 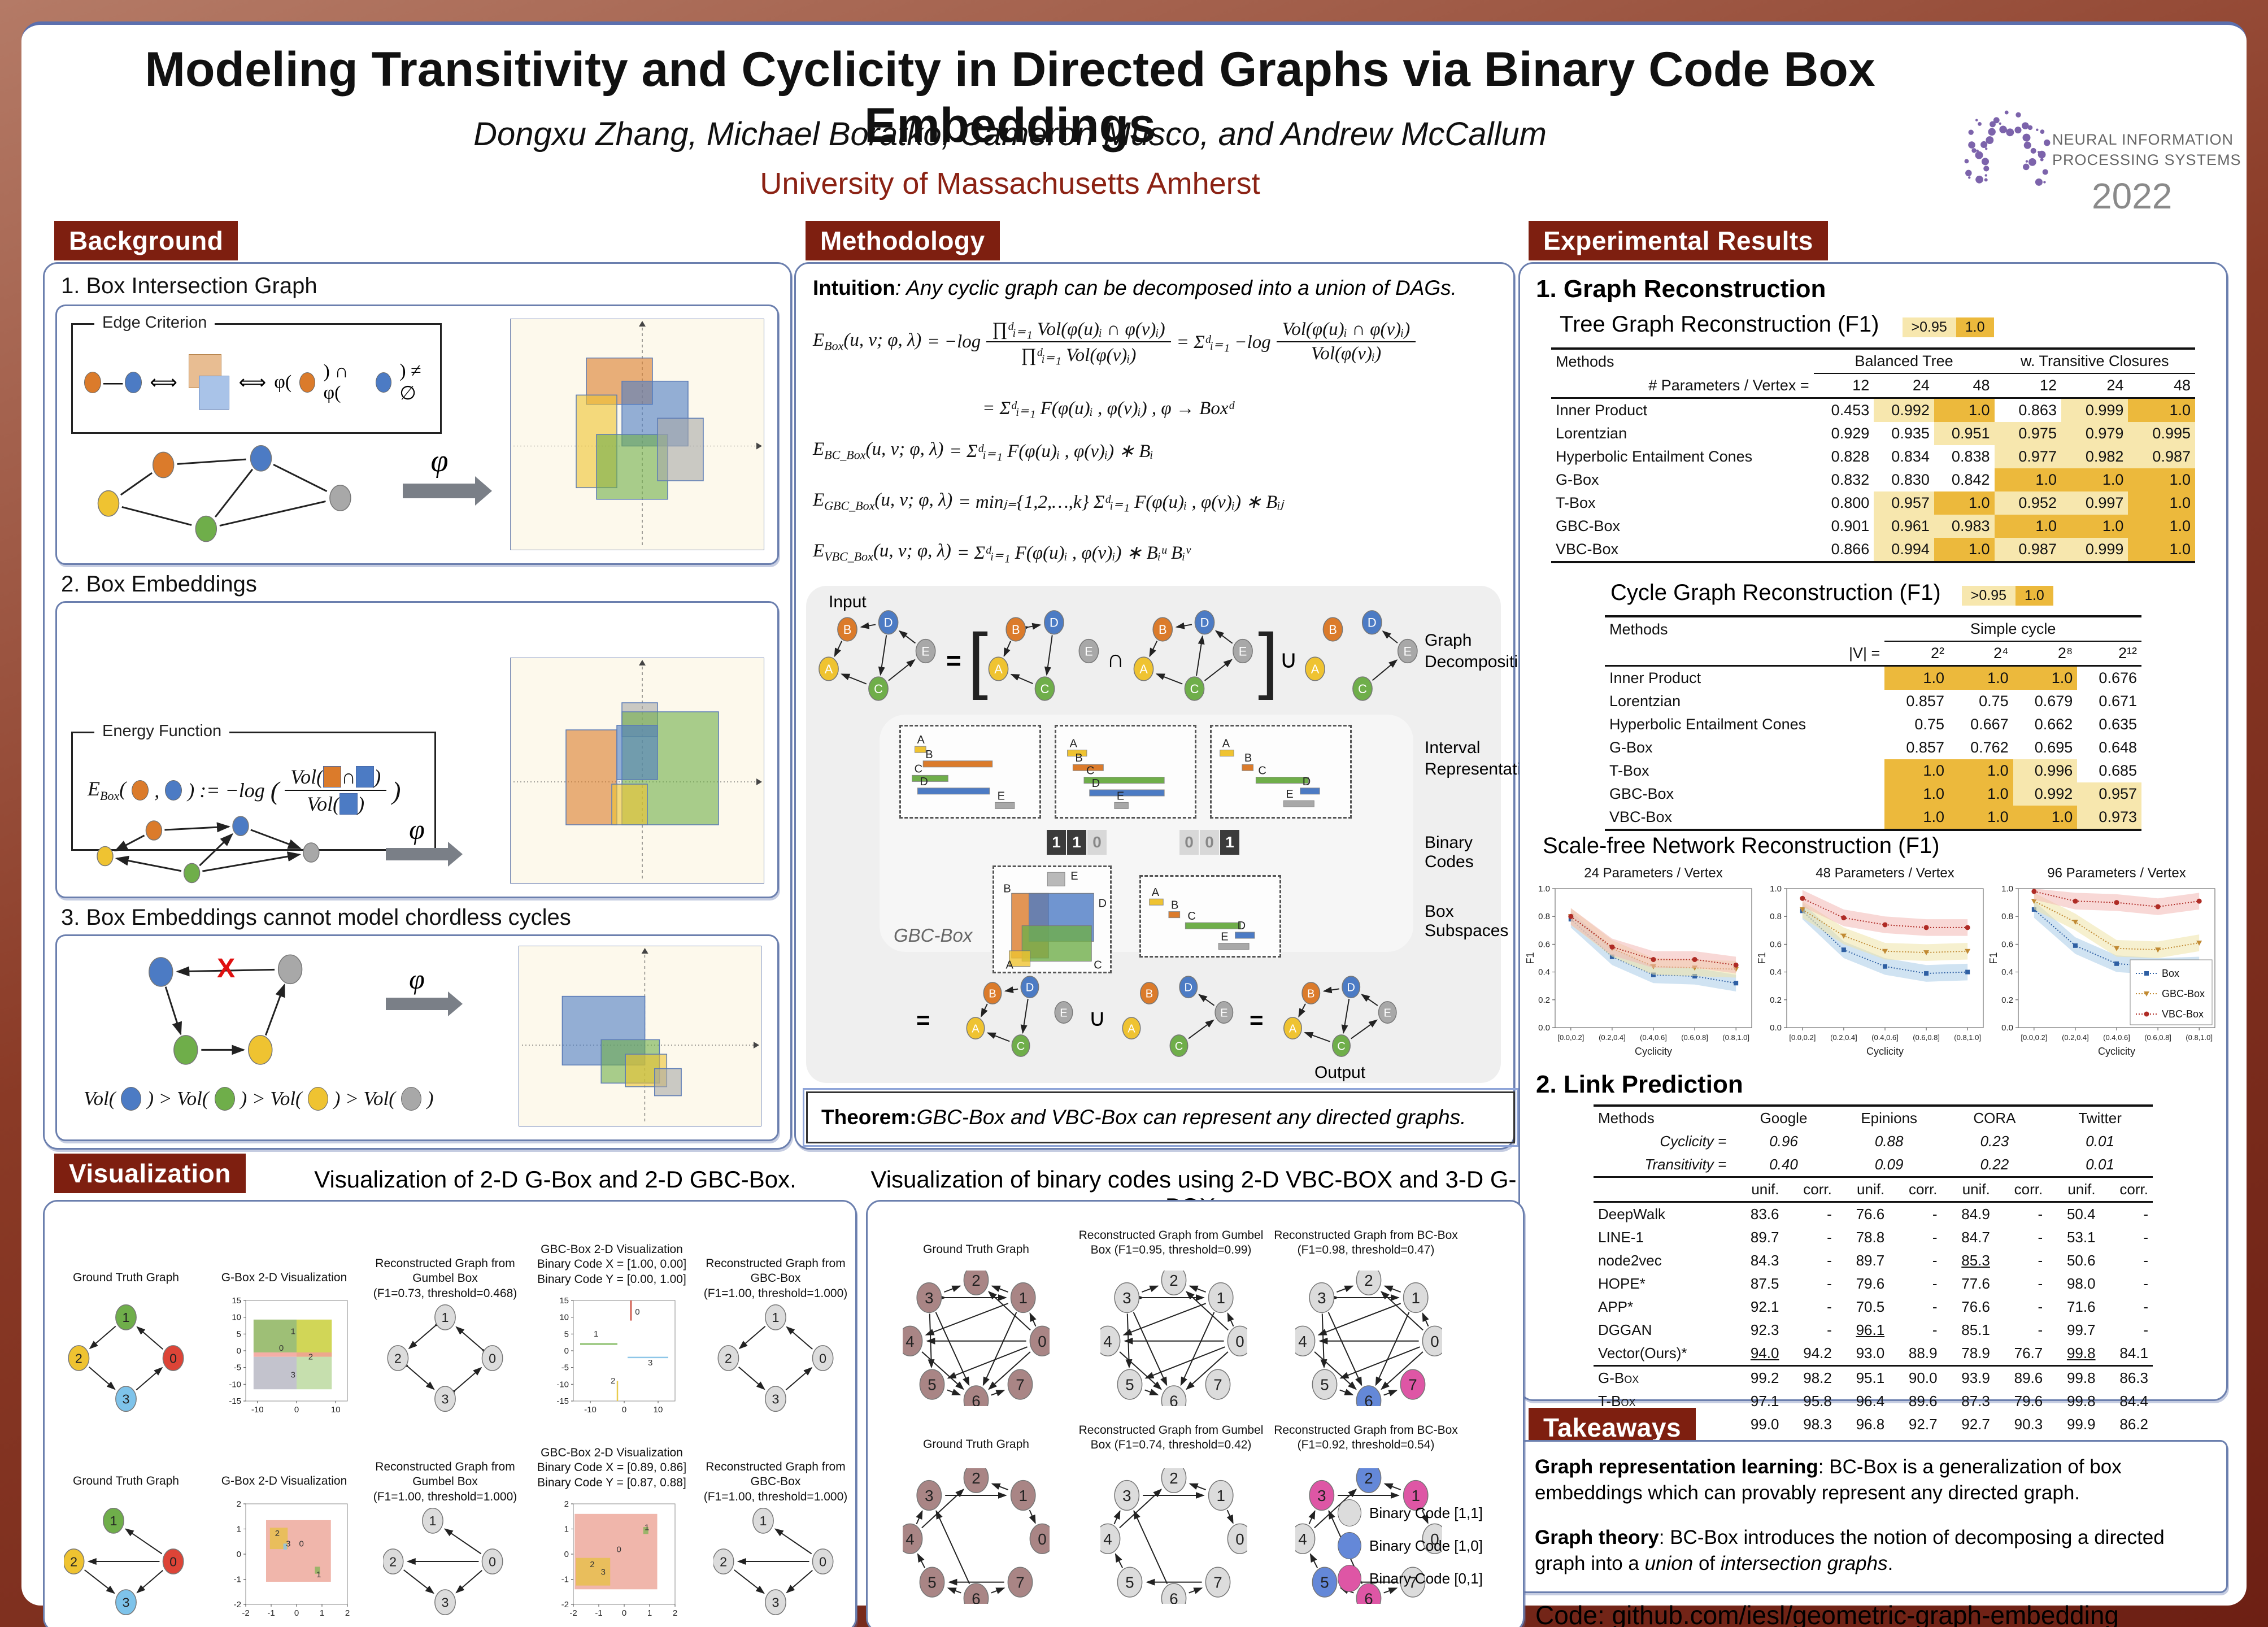 I want to click on svg-text: (0.8,1.0], so click(x=2199, y=1037).